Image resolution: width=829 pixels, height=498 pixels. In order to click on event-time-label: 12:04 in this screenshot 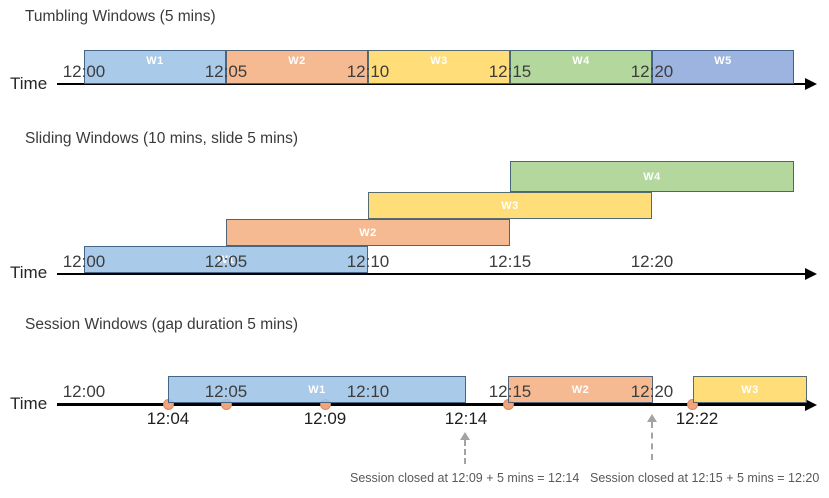, I will do `click(168, 418)`.